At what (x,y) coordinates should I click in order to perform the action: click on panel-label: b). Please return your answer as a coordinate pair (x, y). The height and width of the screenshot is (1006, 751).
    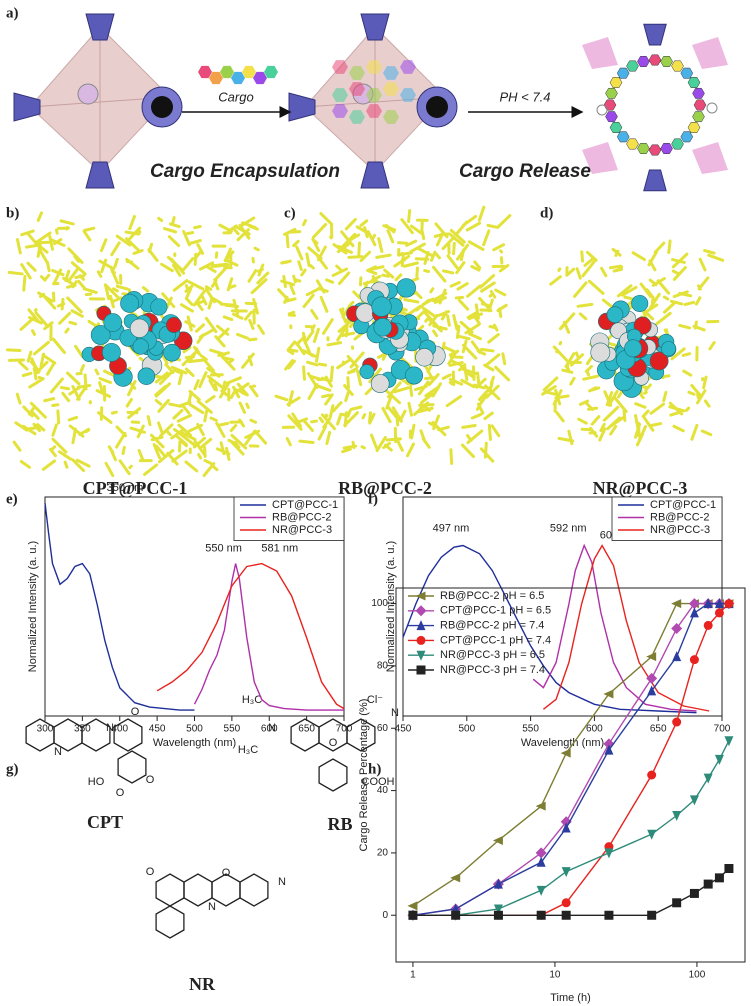
    Looking at the image, I should click on (12, 213).